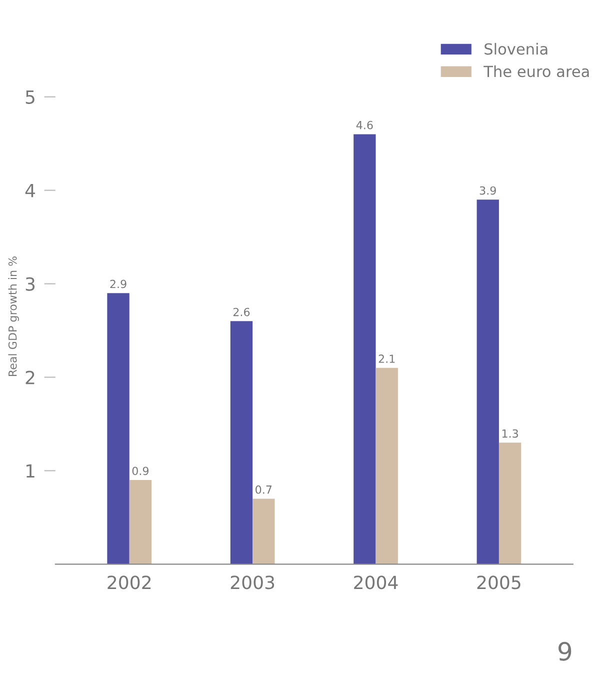 This screenshot has width=616, height=688. What do you see at coordinates (376, 583) in the screenshot?
I see `x-tick-label: 2004` at bounding box center [376, 583].